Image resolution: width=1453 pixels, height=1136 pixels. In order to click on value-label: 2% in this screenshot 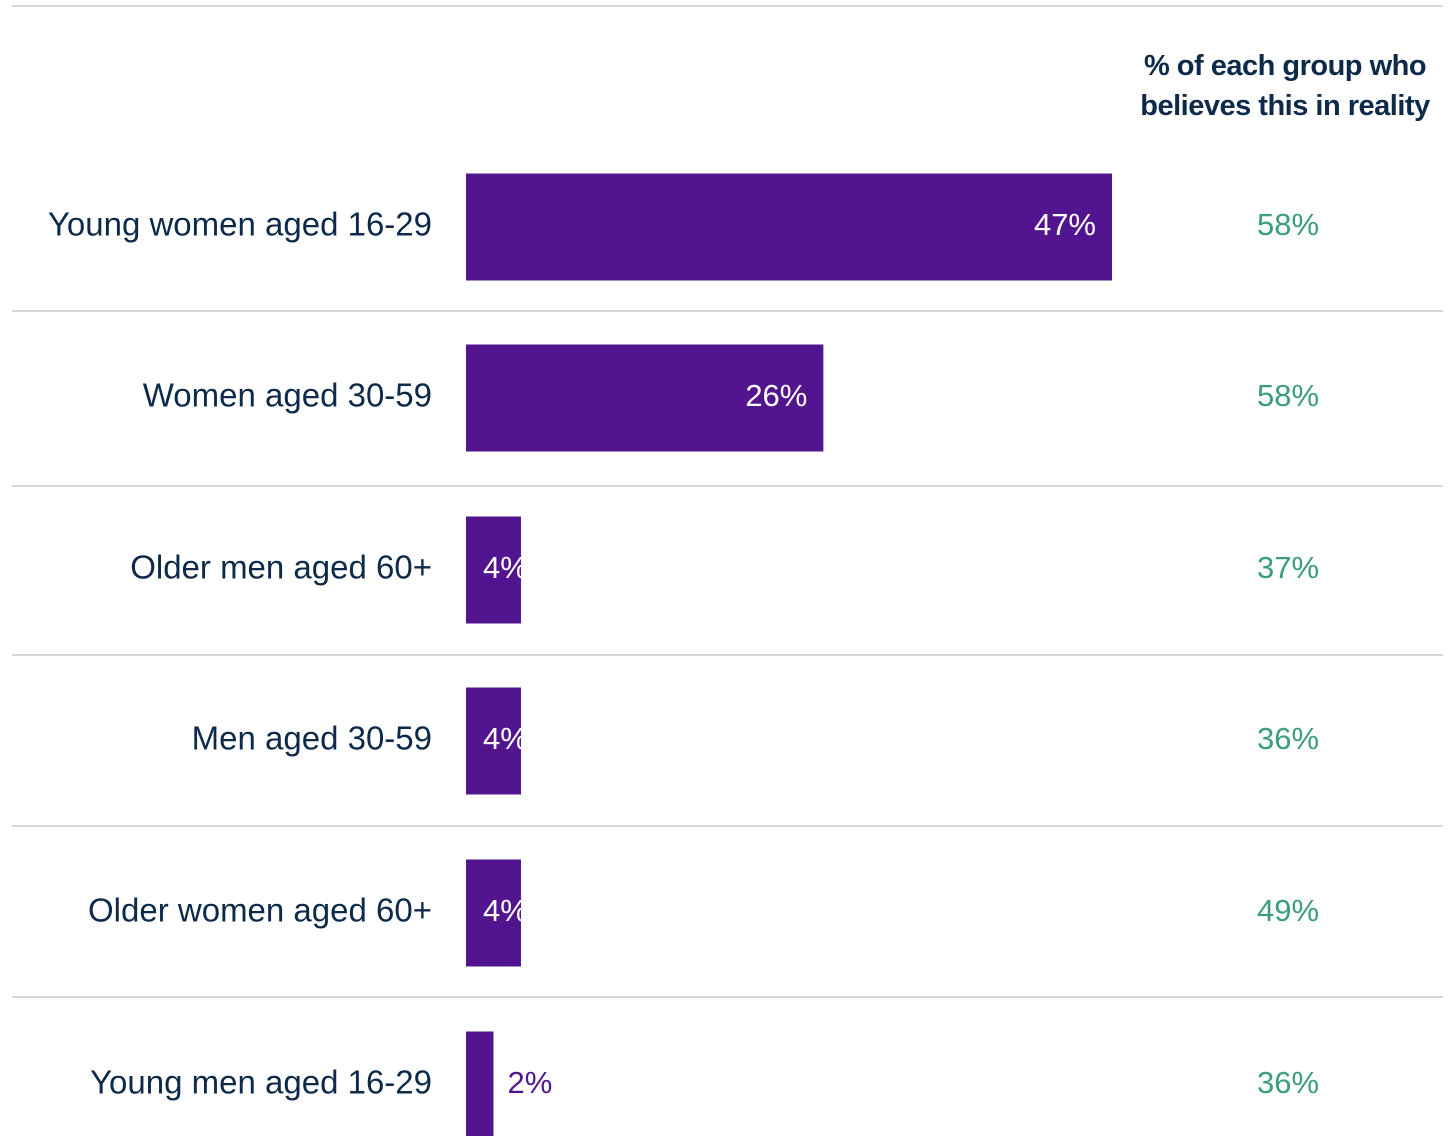, I will do `click(529, 1082)`.